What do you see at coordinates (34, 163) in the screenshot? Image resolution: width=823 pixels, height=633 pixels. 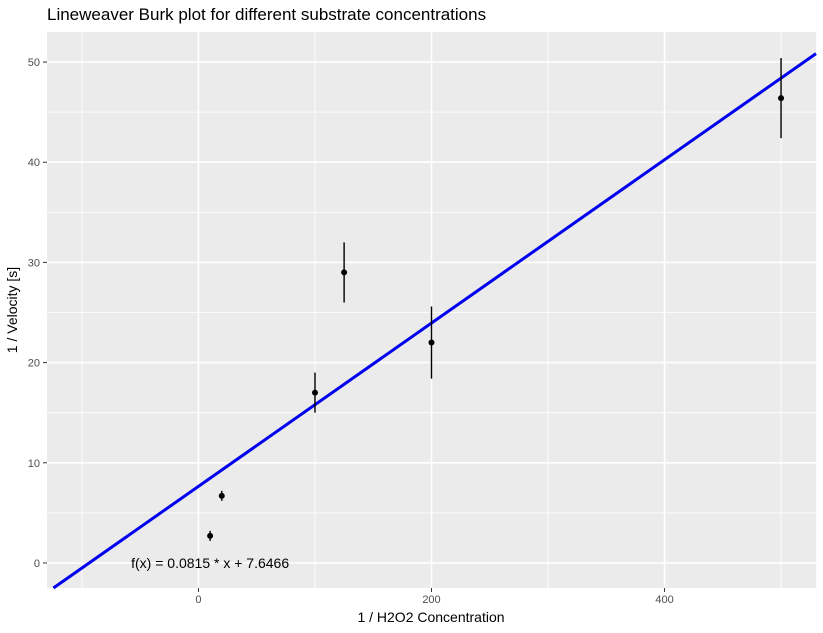 I see `y-tick-label: 40` at bounding box center [34, 163].